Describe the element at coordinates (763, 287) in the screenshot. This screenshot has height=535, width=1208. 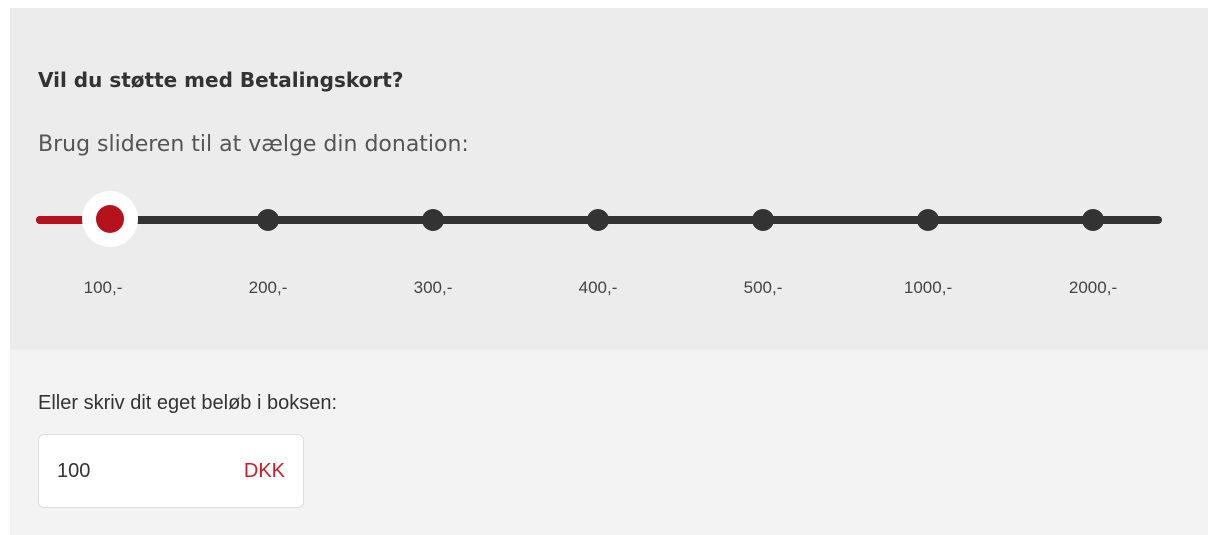
I see `step-label: 500,-` at that location.